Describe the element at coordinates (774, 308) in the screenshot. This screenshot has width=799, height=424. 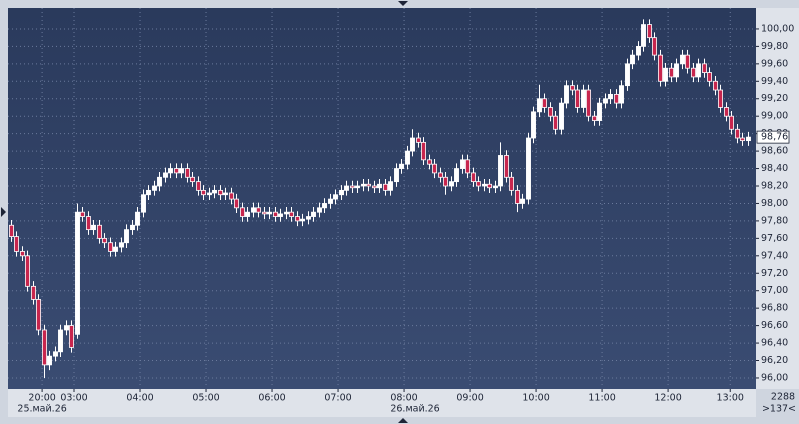
I see `y-tick-label: 96,80` at that location.